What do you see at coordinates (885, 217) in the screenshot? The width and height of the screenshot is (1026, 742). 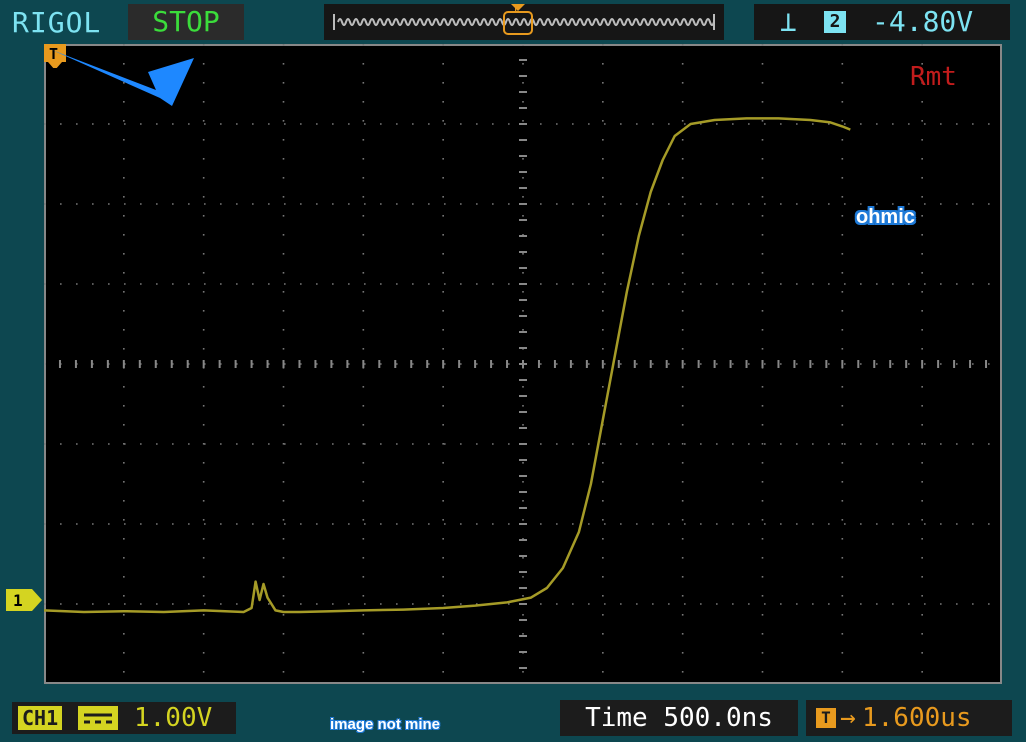 I see `annotation-label: ohmic` at bounding box center [885, 217].